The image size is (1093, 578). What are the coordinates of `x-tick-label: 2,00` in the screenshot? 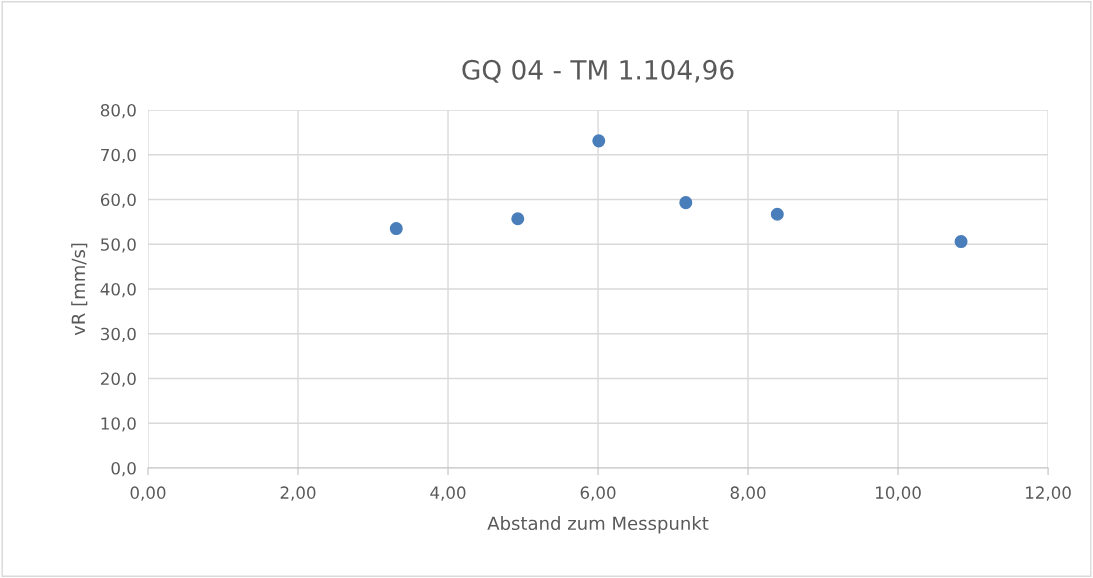 It's located at (298, 493).